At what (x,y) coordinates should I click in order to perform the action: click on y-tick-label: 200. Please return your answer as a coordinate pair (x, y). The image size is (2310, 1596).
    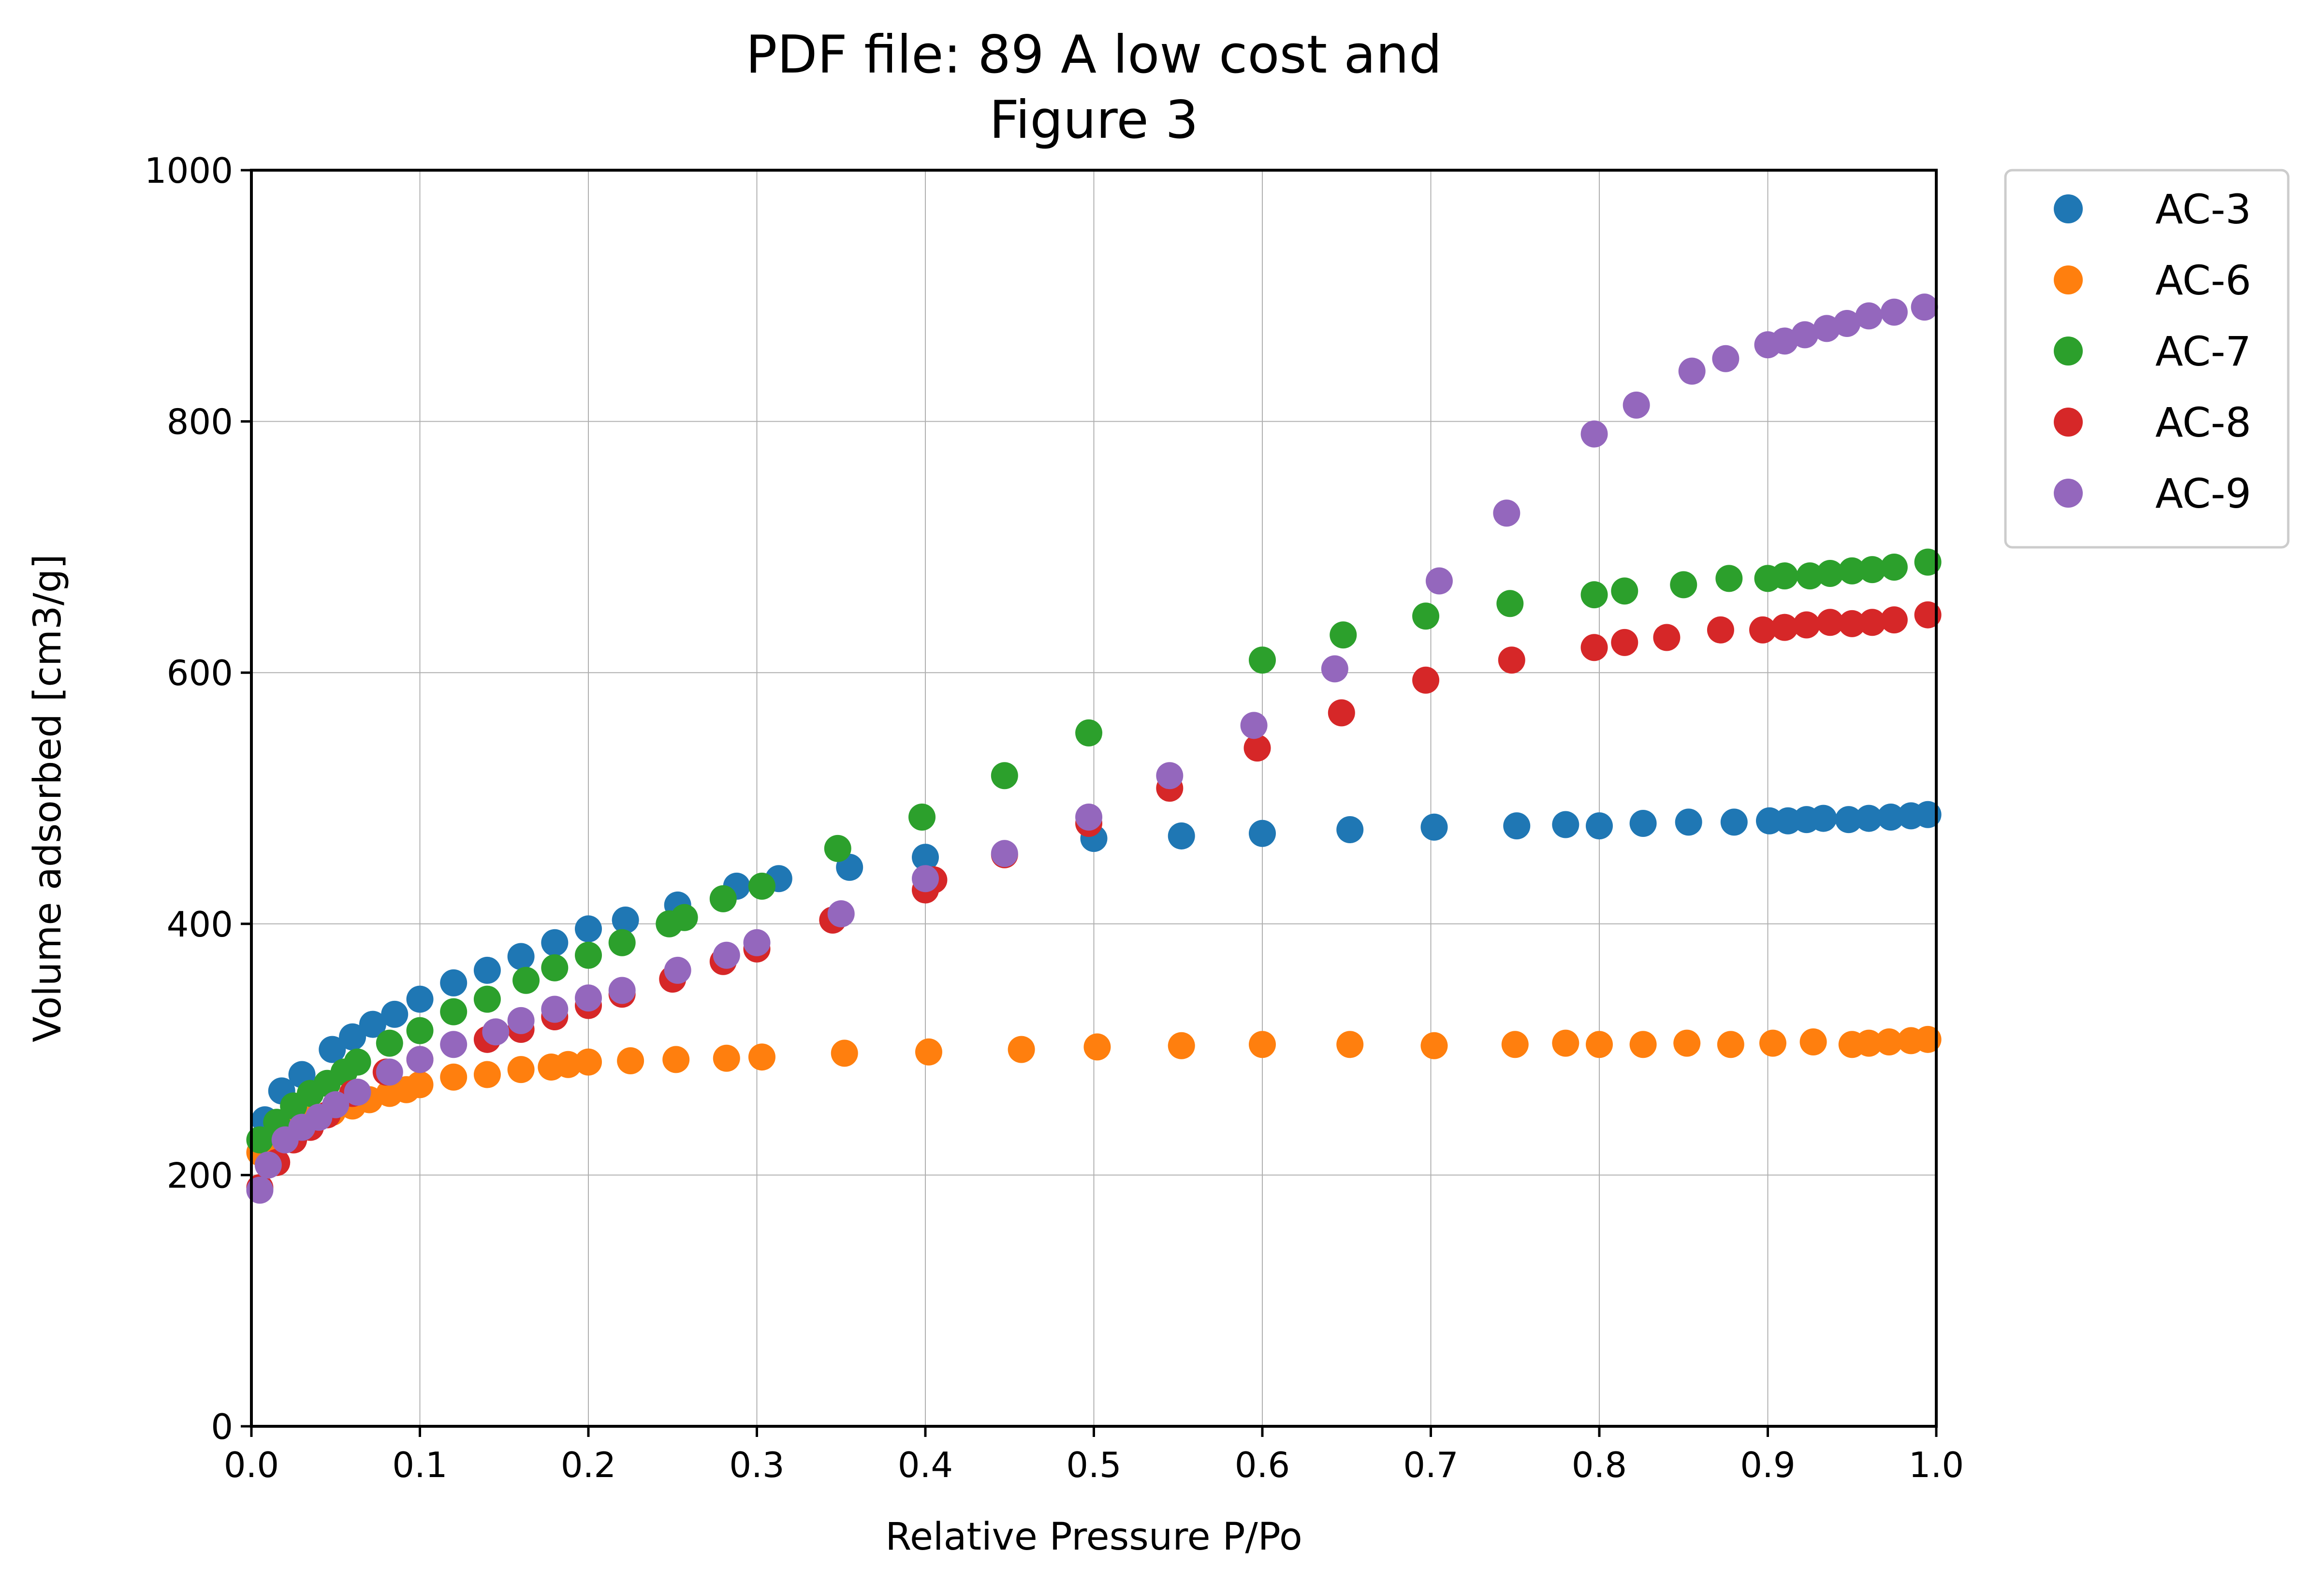
    Looking at the image, I should click on (200, 1175).